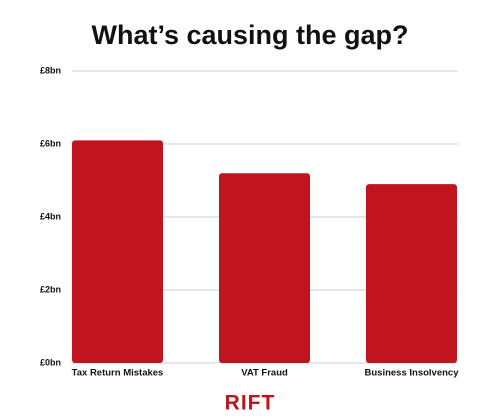 The width and height of the screenshot is (500, 419). What do you see at coordinates (118, 373) in the screenshot?
I see `x-tick-label: Tax Return Mistakes` at bounding box center [118, 373].